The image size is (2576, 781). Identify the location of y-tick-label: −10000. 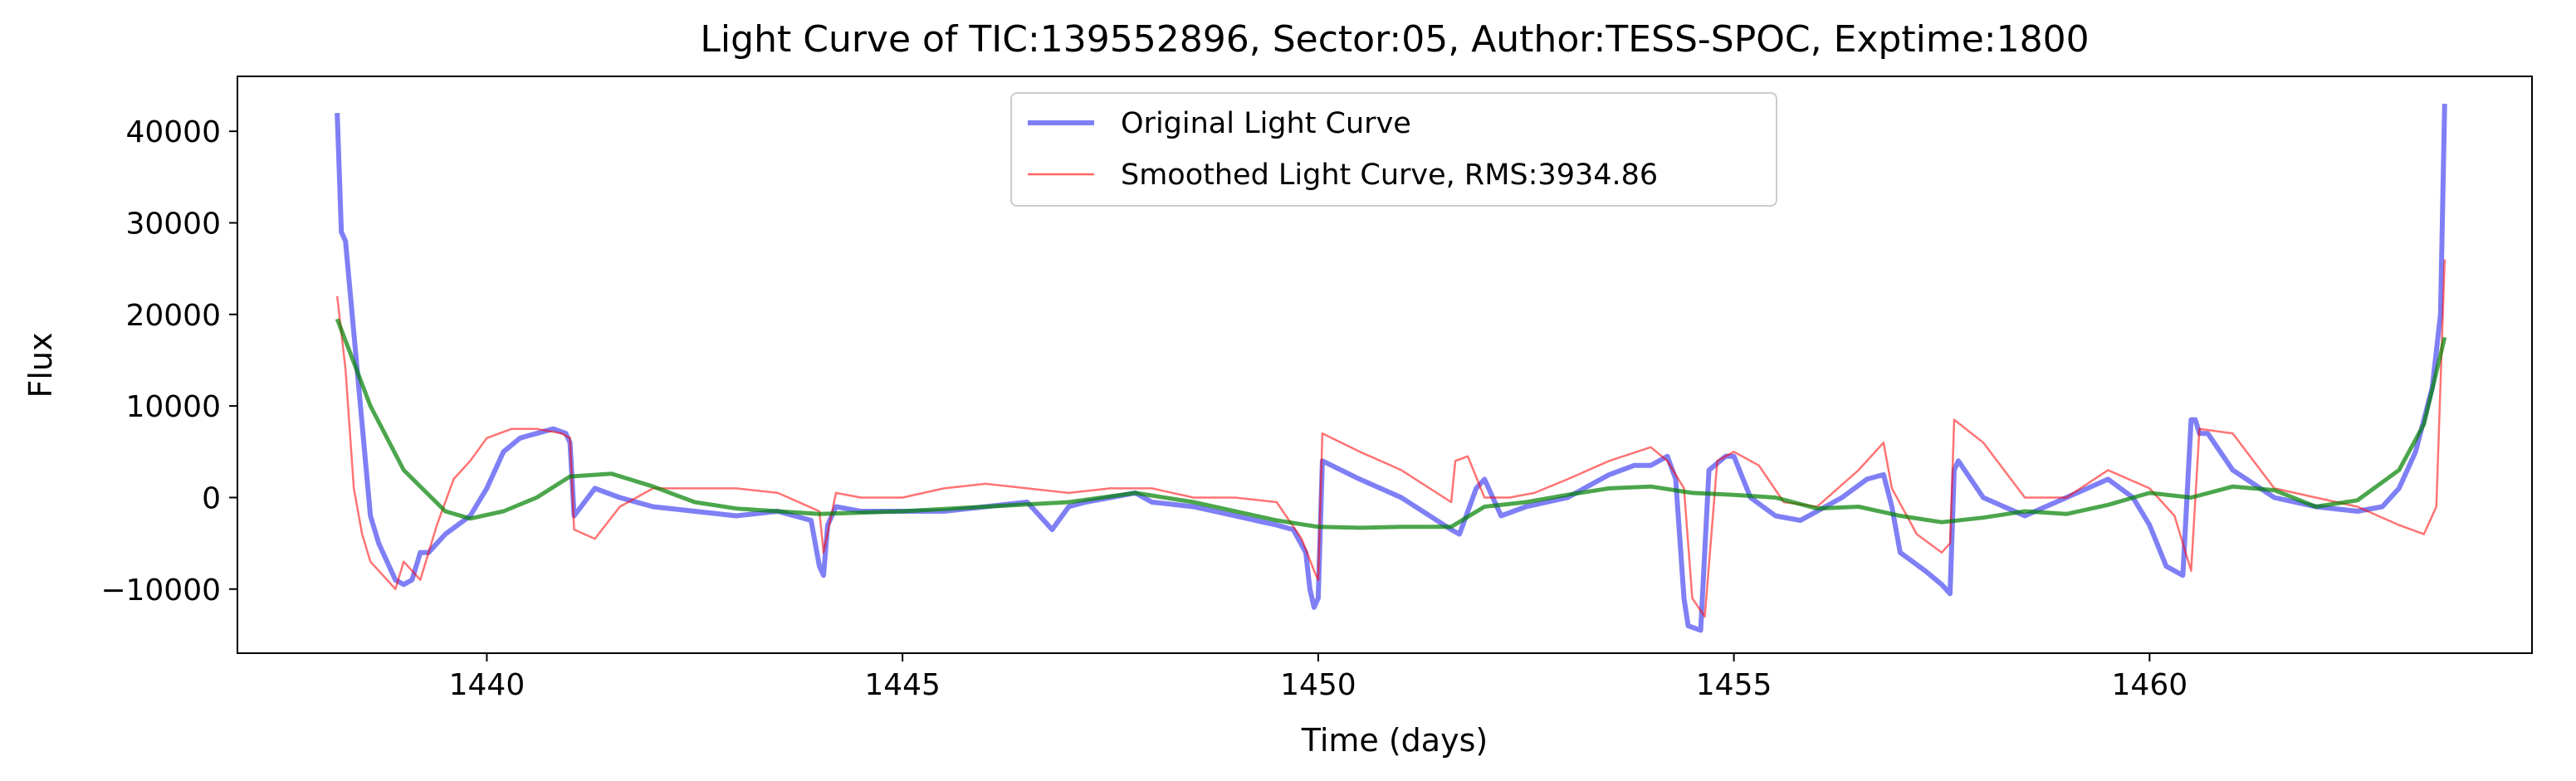
(160, 591).